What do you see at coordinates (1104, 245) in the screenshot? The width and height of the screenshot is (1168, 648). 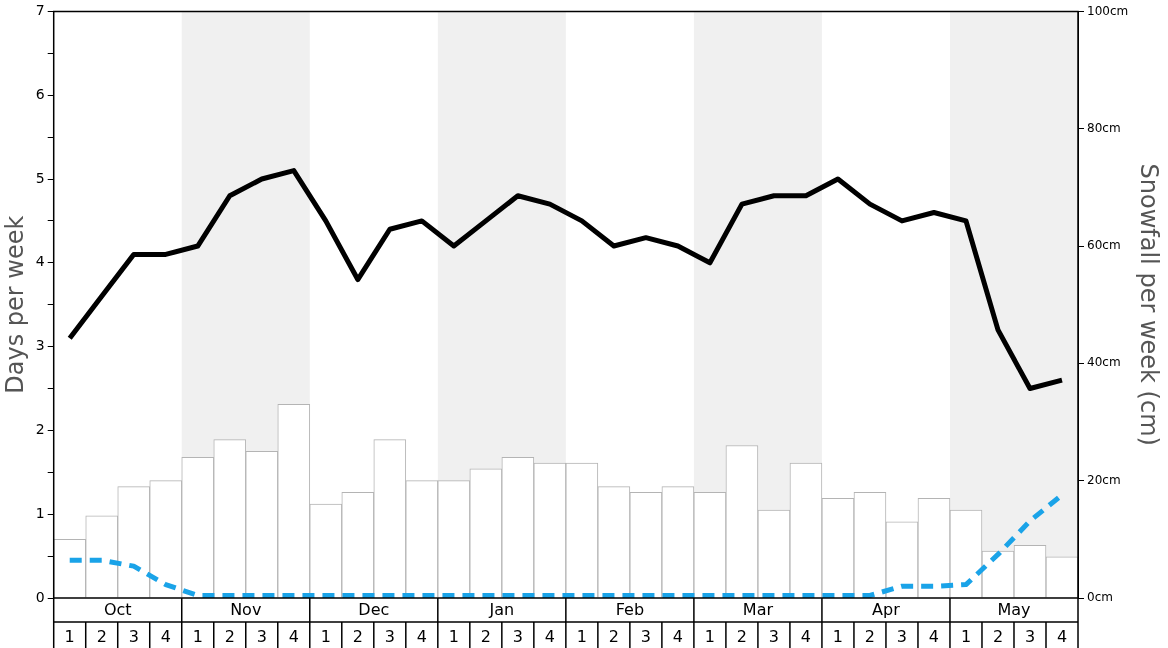 I see `y2-tick-label: 60cm` at bounding box center [1104, 245].